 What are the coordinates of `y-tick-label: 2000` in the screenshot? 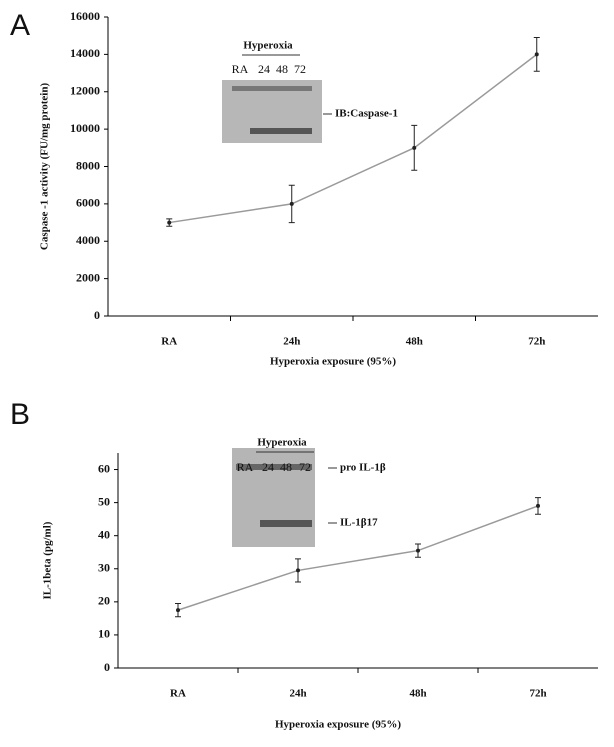 It's located at (88, 277).